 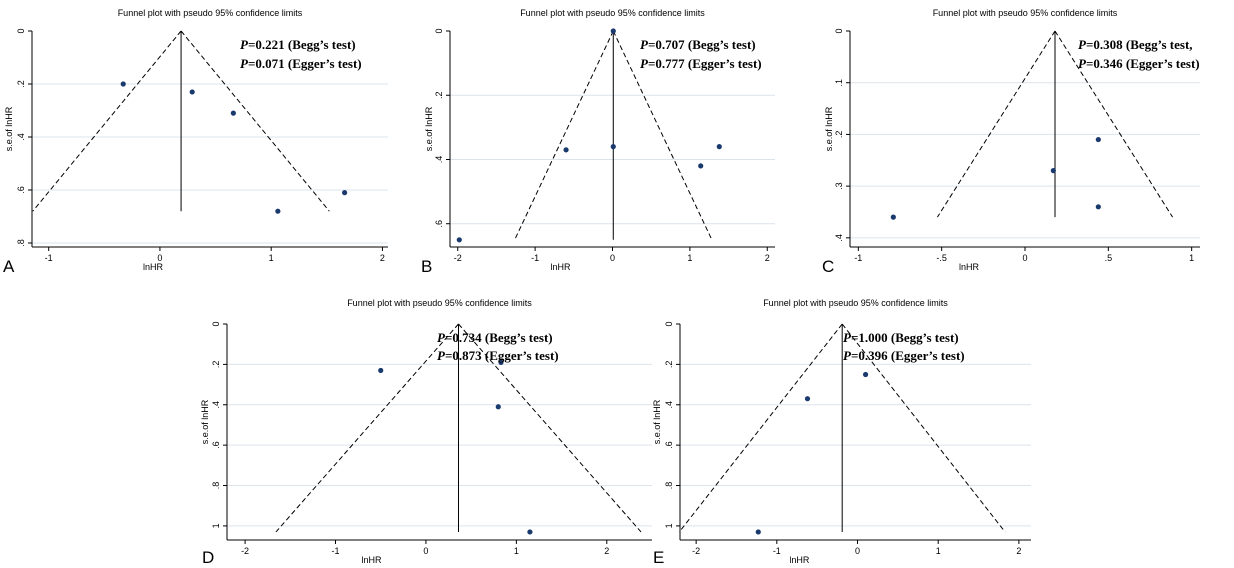 I want to click on p-value-annotation: P=0.707 (Begg’s test), so click(x=698, y=44).